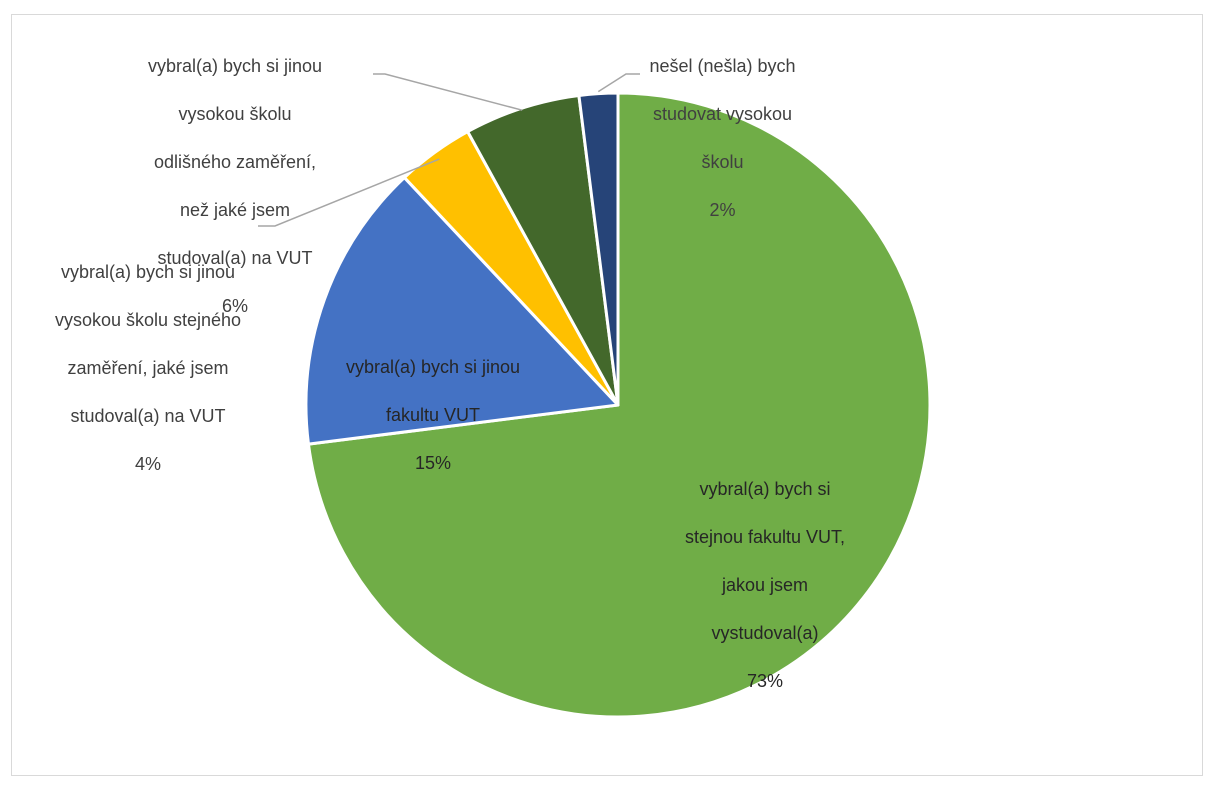 This screenshot has width=1216, height=789. Describe the element at coordinates (618, 83) in the screenshot. I see `leader-line-no-university` at that location.